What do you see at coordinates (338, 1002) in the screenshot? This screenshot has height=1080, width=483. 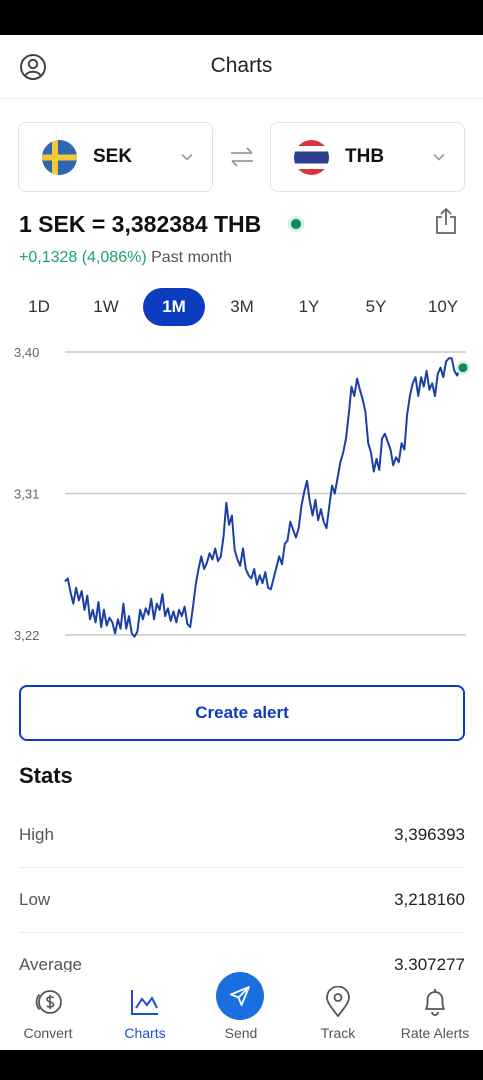 I see `location-pin-icon` at bounding box center [338, 1002].